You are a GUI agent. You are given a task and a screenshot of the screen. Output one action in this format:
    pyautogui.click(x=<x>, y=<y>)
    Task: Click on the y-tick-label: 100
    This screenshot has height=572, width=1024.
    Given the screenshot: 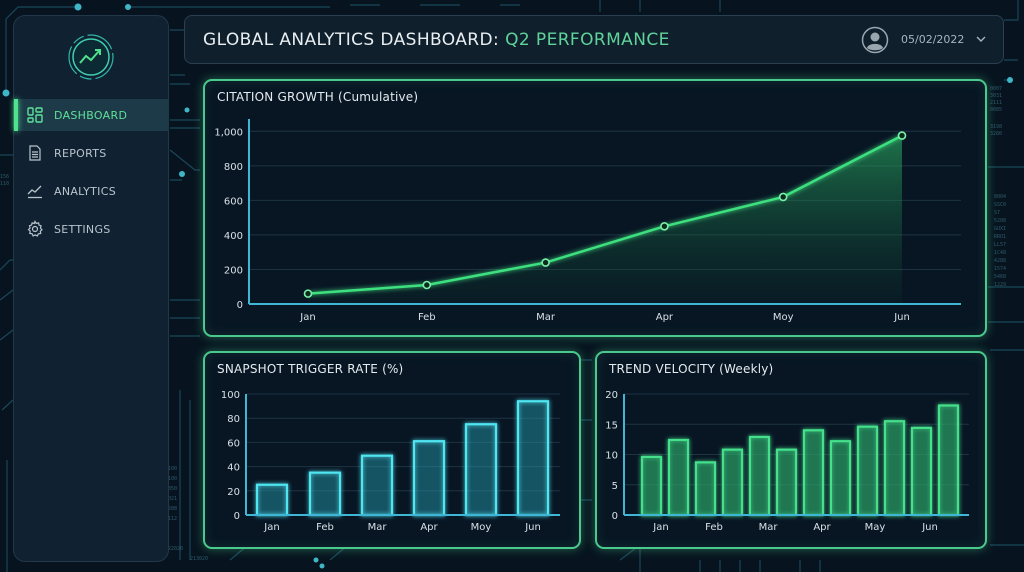 What is the action you would take?
    pyautogui.click(x=230, y=395)
    